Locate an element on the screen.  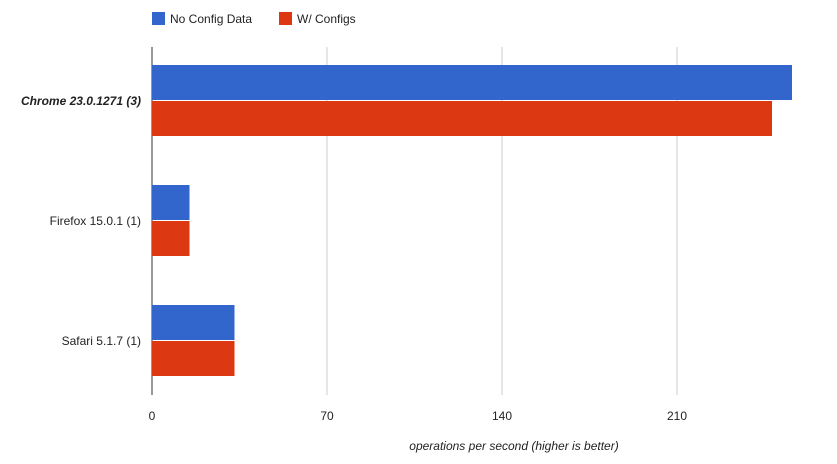
x-tick-label-210: 210 is located at coordinates (677, 416).